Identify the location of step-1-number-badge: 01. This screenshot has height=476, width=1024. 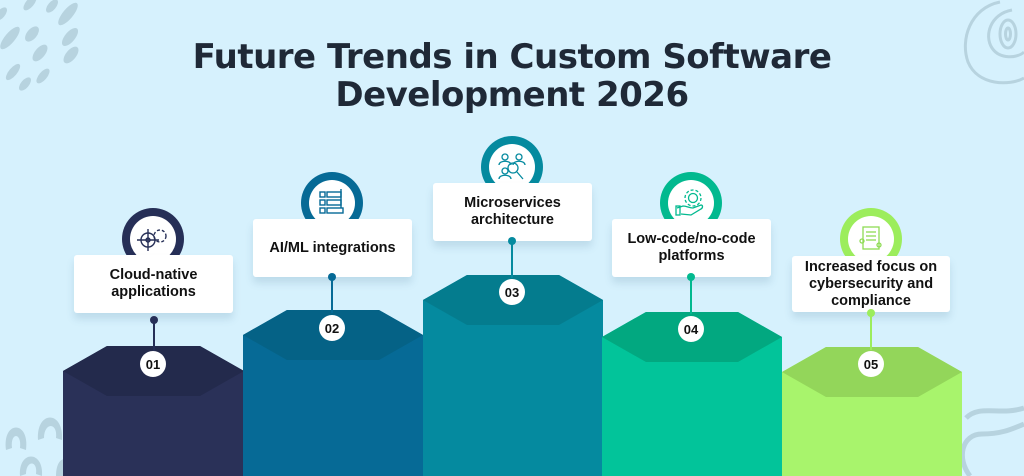
(153, 364).